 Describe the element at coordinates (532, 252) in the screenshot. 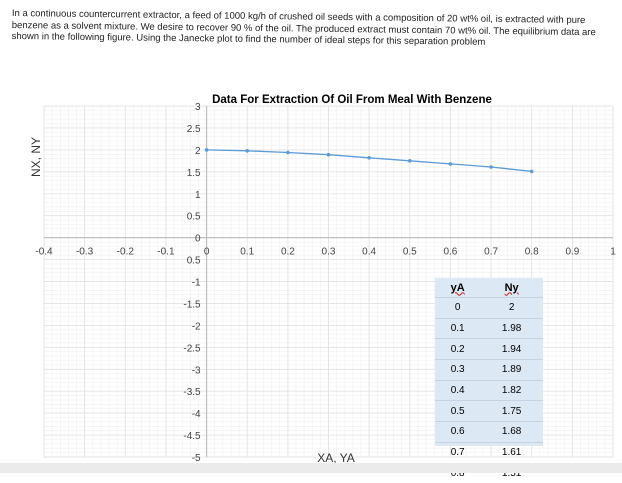

I see `x-tick-label: 0.8` at that location.